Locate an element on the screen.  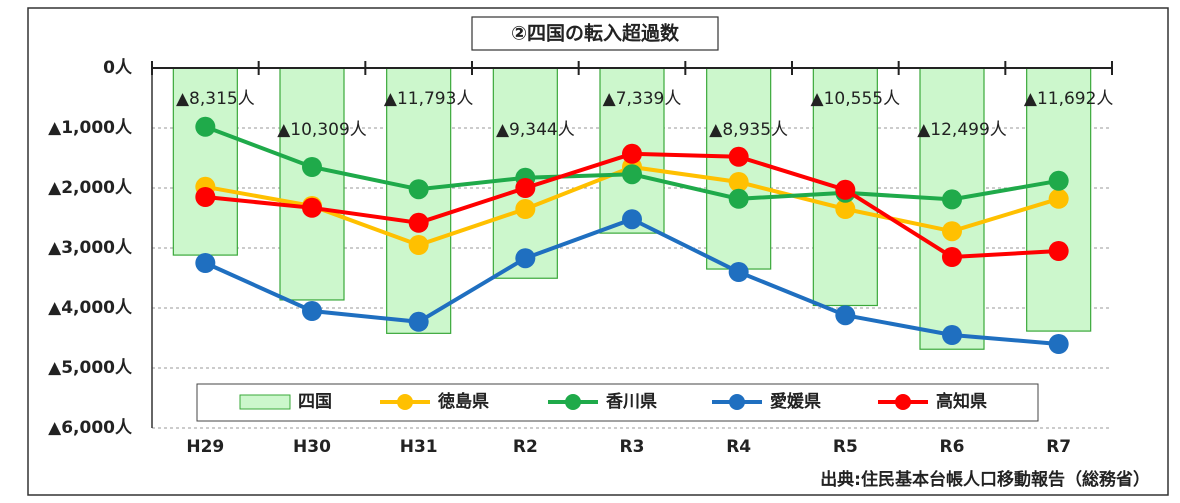
x-tick-label: H29 is located at coordinates (205, 447).